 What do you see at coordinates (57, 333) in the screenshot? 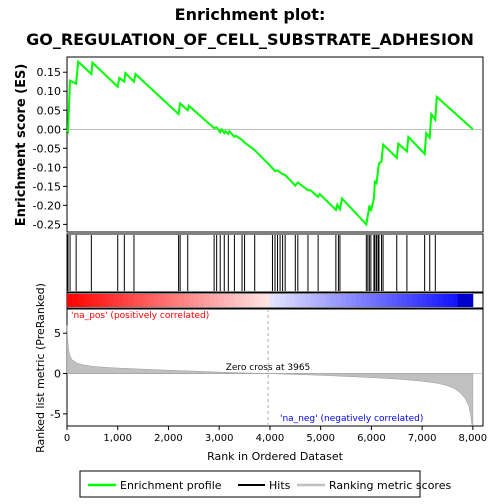
I see `metric-y-tick-label: 5` at bounding box center [57, 333].